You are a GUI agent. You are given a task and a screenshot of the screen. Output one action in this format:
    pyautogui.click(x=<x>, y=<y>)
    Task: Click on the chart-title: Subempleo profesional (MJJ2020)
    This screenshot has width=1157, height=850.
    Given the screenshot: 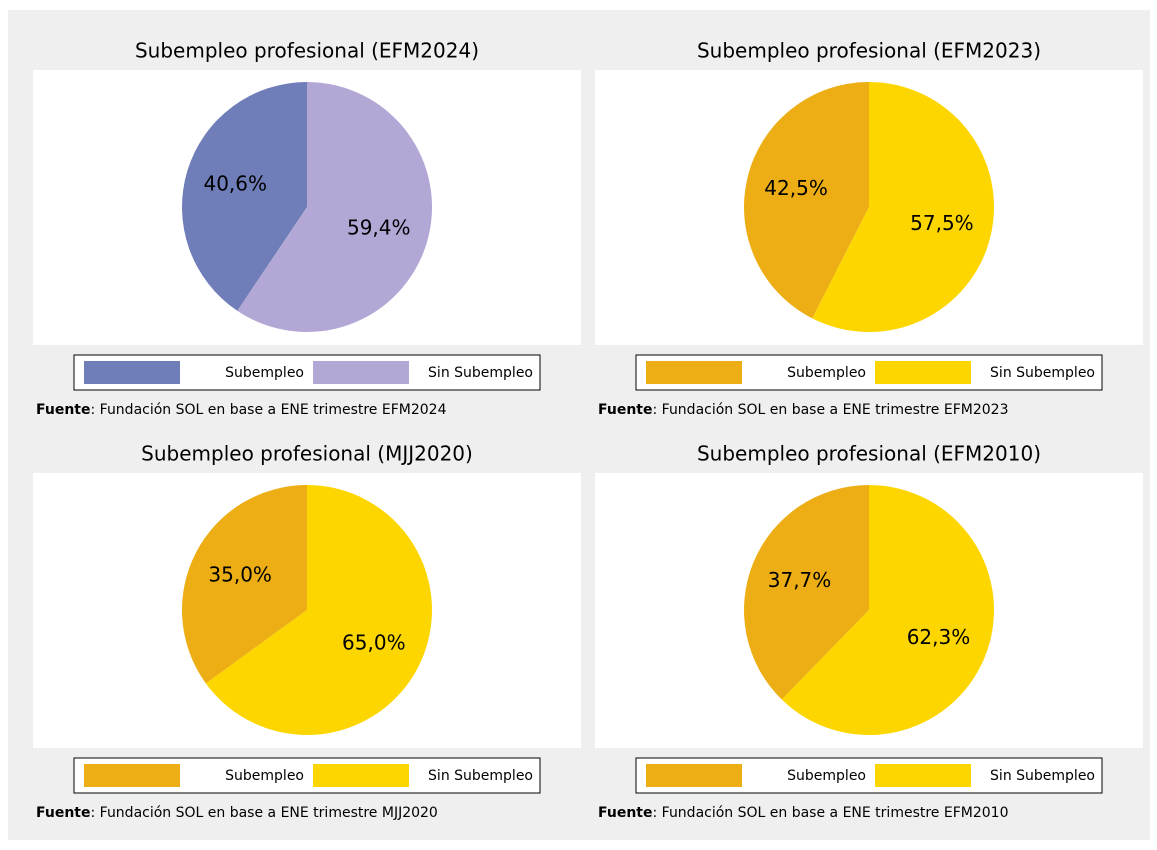 What is the action you would take?
    pyautogui.click(x=307, y=454)
    